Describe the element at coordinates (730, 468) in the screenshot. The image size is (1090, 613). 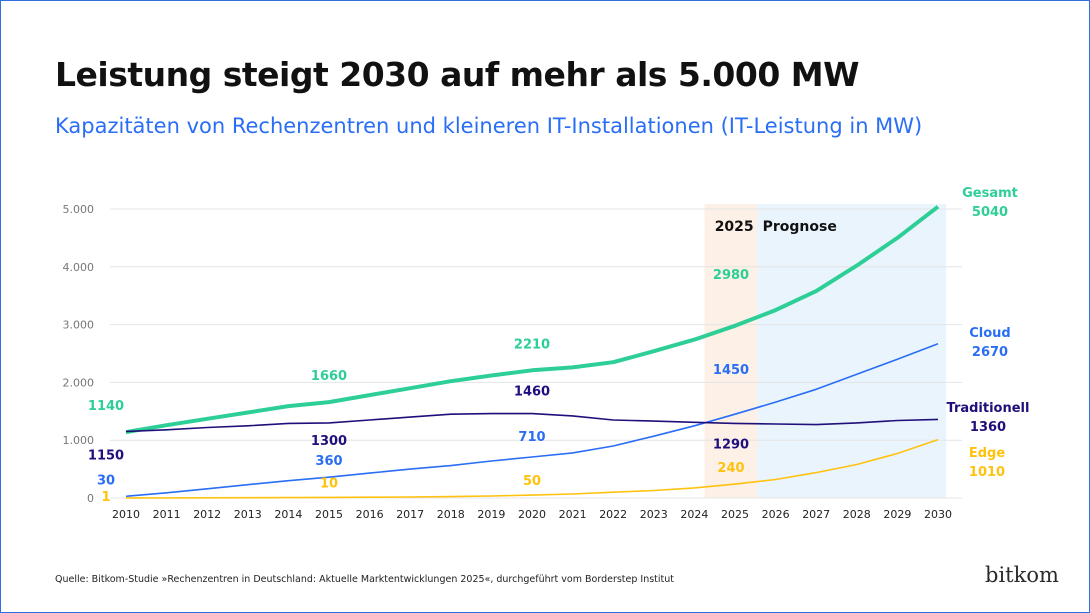
I see `data-label-edge: 240` at that location.